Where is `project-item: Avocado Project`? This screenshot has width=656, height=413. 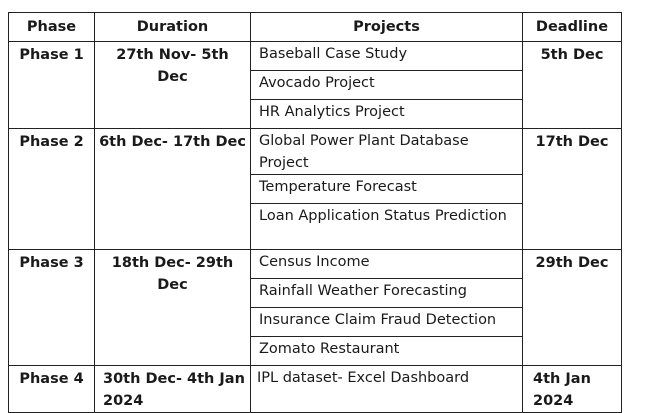 project-item: Avocado Project is located at coordinates (386, 85).